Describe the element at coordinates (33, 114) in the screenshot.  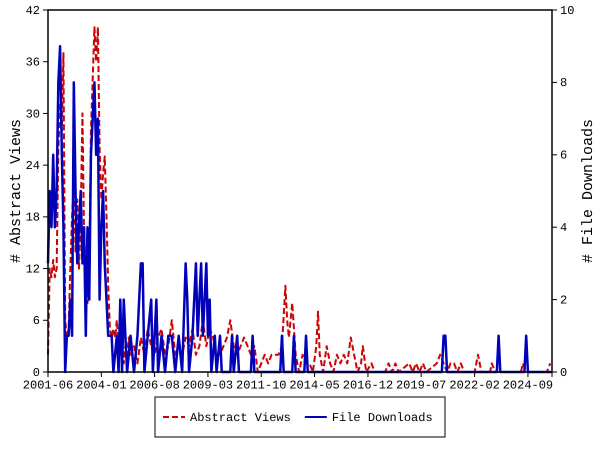
I see `y-tick-label: 30` at that location.